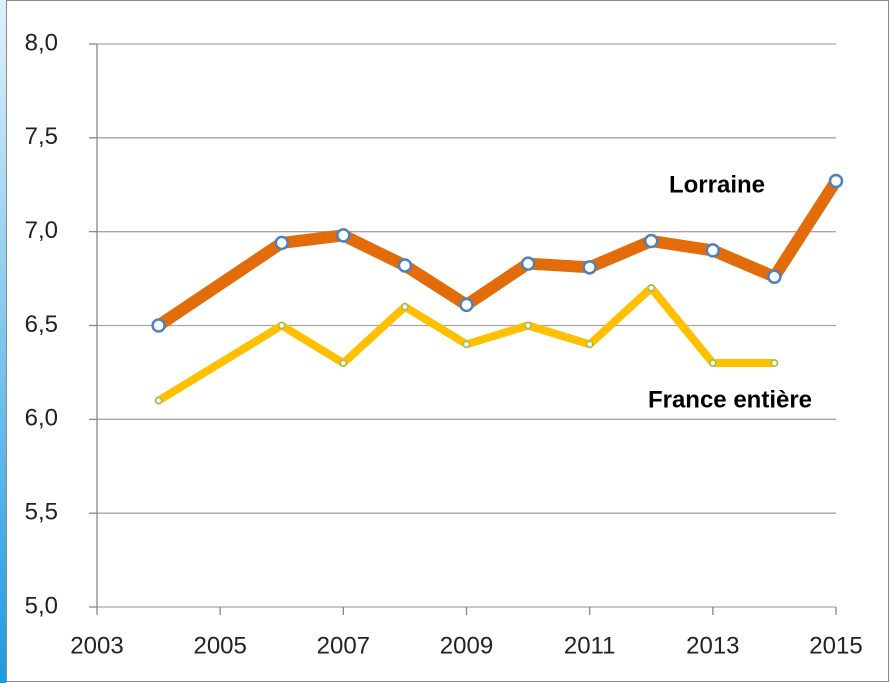  Describe the element at coordinates (590, 645) in the screenshot. I see `x-tick-label: 2011` at that location.